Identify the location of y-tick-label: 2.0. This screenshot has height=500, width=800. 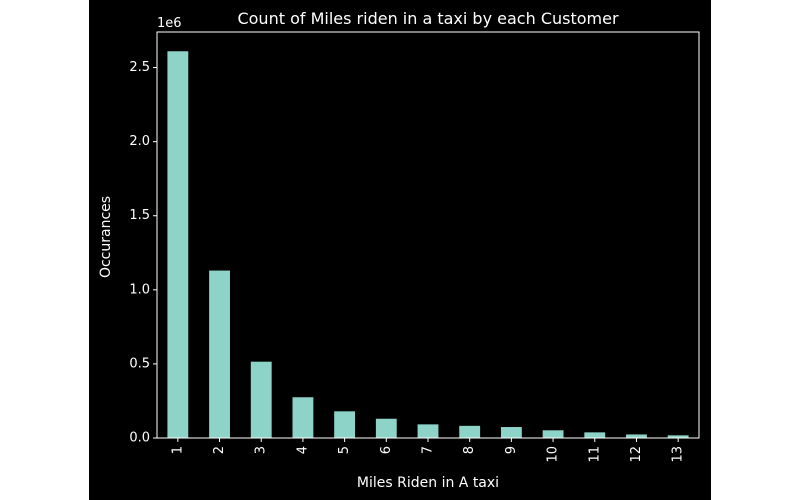
(139, 141).